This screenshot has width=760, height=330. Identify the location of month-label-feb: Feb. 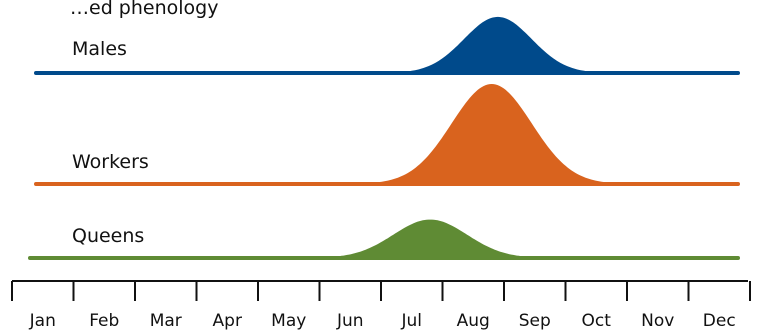
(104, 320).